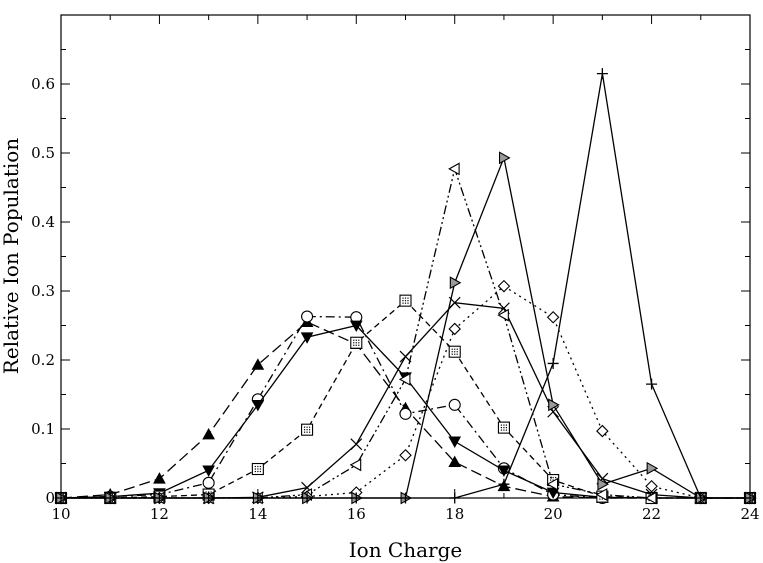 The width and height of the screenshot is (763, 563). I want to click on x-tick-label: 22, so click(651, 514).